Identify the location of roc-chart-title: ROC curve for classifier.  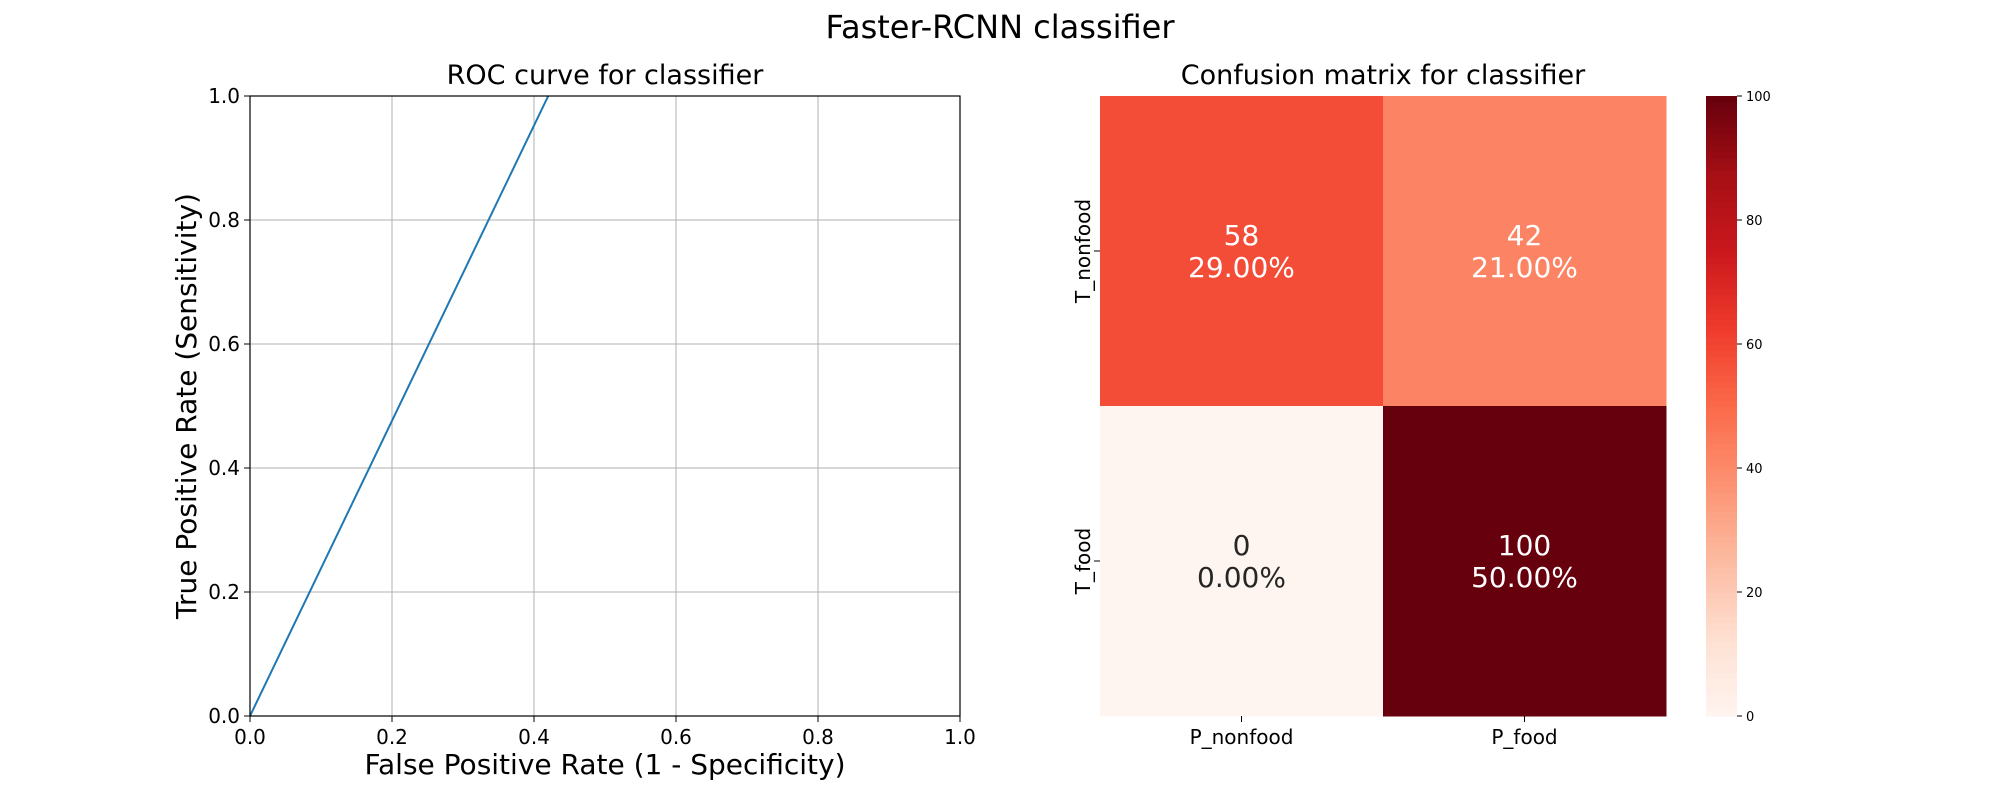
(605, 75).